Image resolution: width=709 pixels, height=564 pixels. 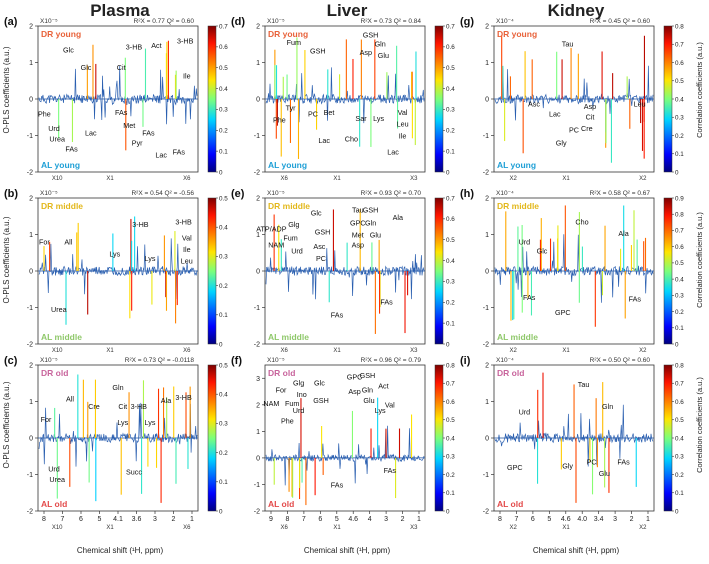 I want to click on colorbar-tick-label: 0.8, so click(x=679, y=215).